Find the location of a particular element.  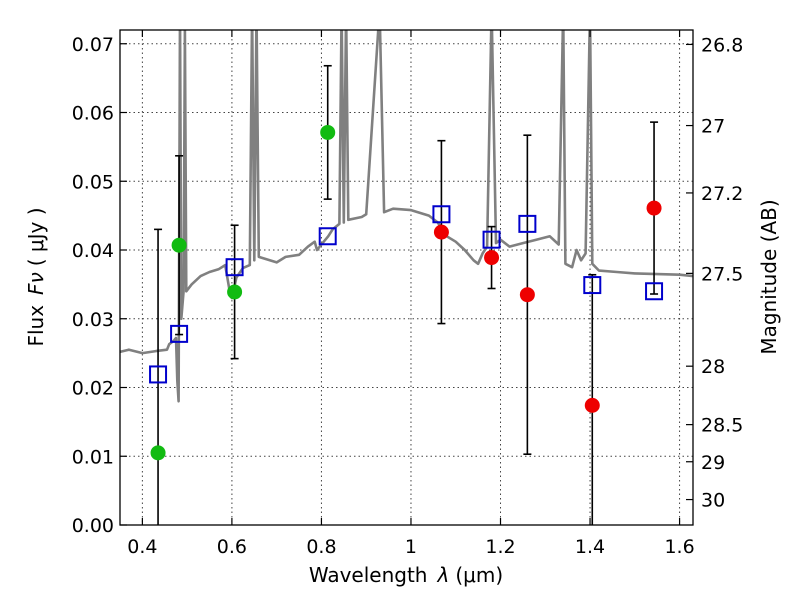

x-tick-label: 1.6 is located at coordinates (679, 547).